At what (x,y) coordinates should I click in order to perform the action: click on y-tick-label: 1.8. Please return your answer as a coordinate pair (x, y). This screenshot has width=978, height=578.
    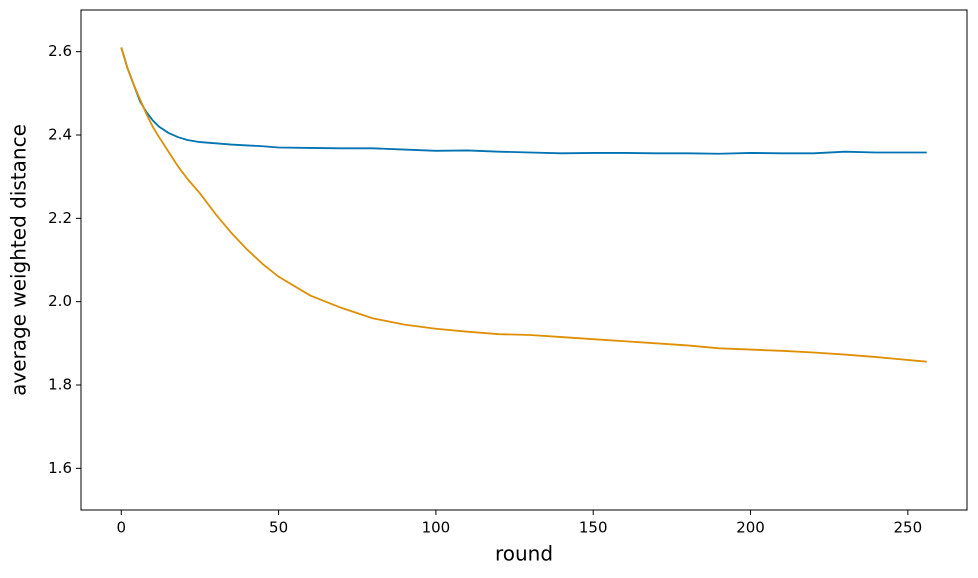
    Looking at the image, I should click on (60, 385).